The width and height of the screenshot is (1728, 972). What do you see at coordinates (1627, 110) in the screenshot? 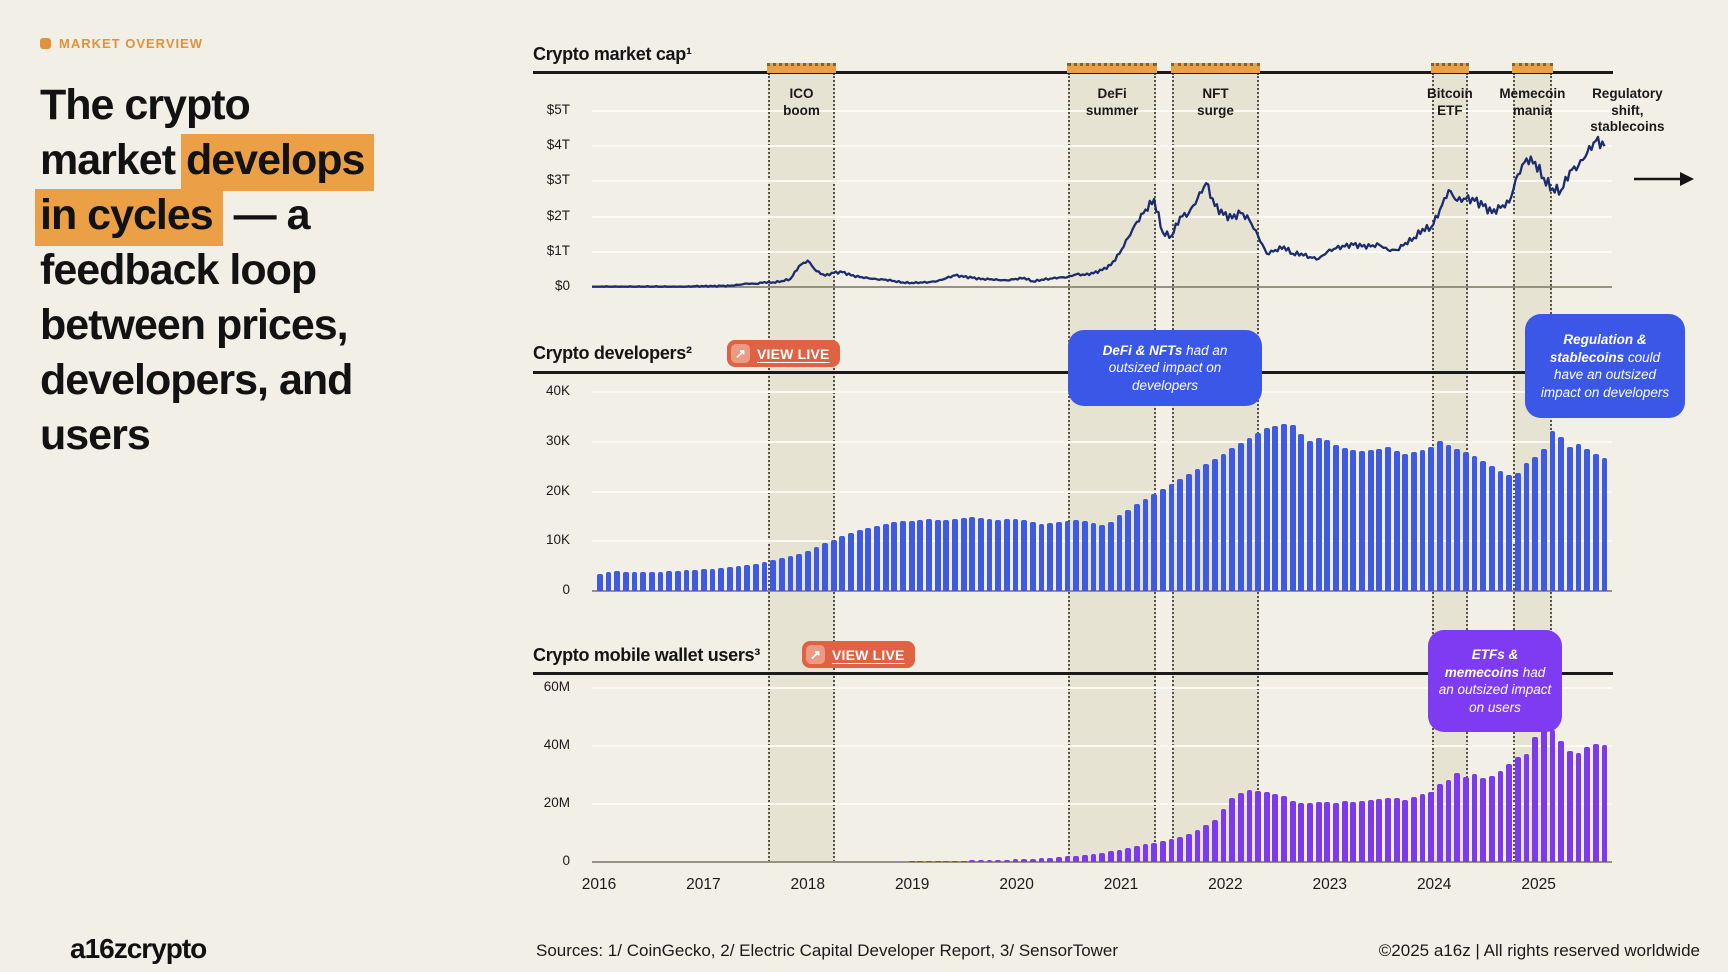
I see `event-label-regulatory-shift: Regulatory shift, stablecoins` at bounding box center [1627, 110].